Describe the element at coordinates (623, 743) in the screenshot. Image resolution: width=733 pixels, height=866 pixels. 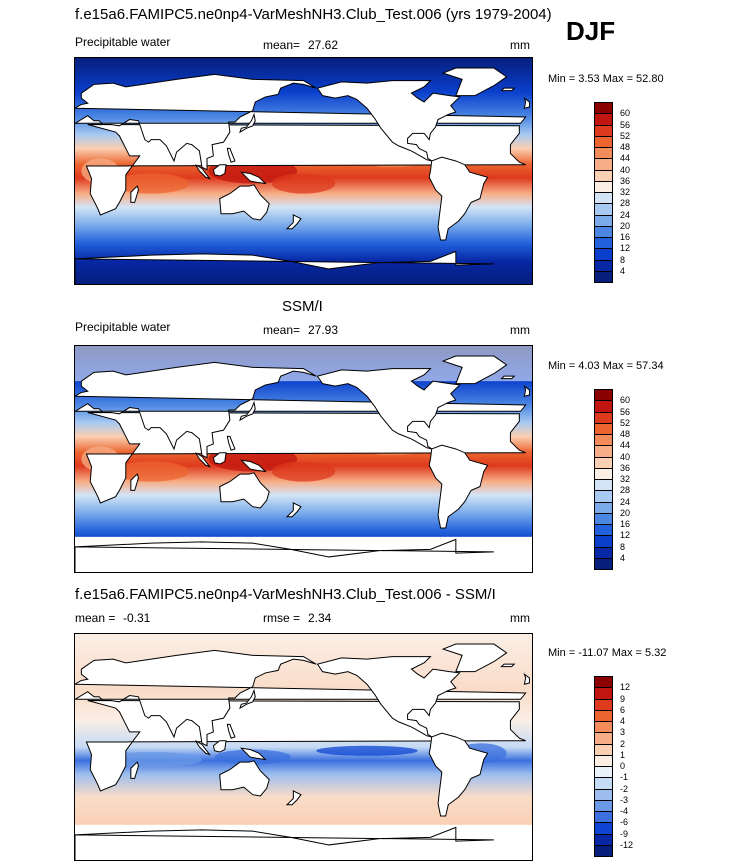
I see `colorbar-tick-label: 2` at that location.